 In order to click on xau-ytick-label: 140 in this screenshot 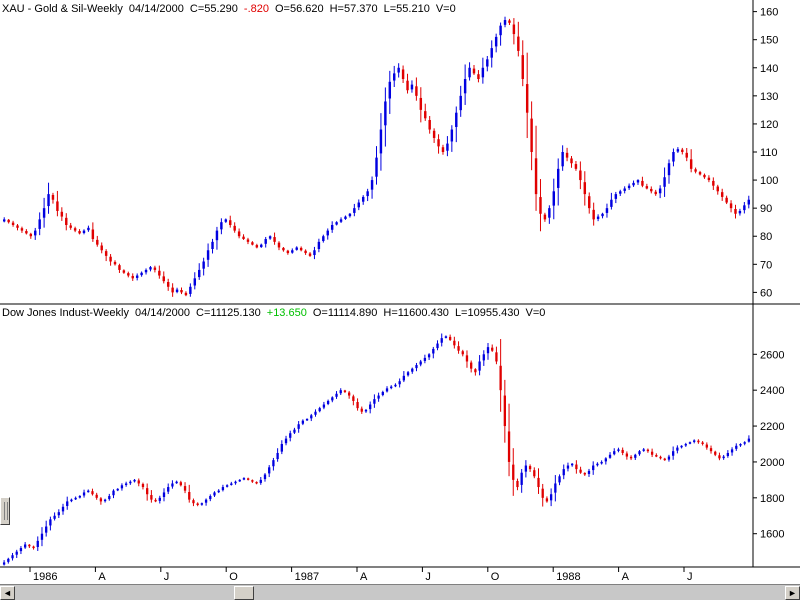, I will do `click(769, 69)`.